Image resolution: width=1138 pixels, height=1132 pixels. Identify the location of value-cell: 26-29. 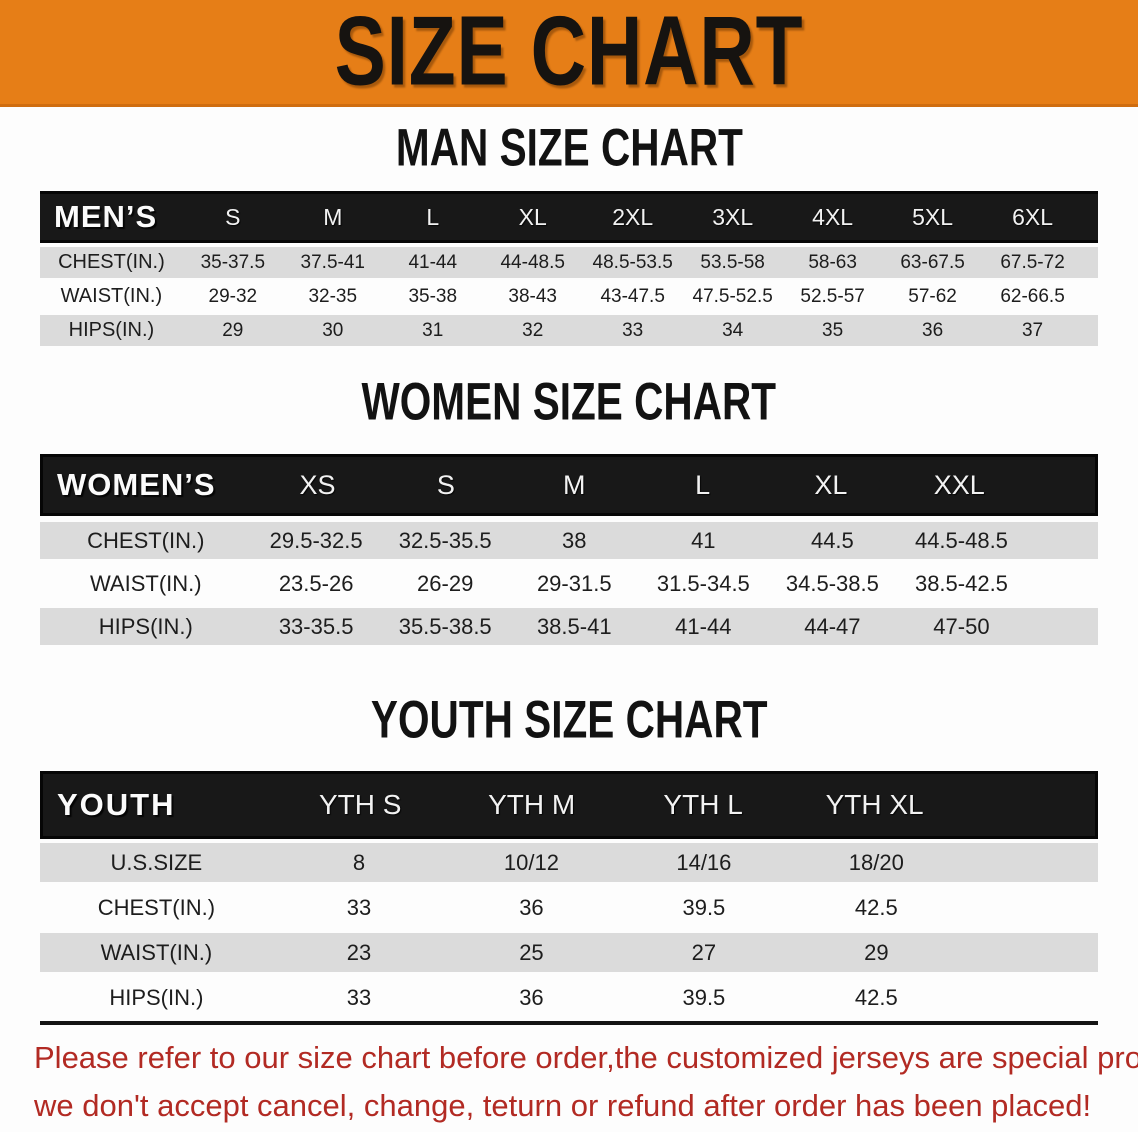
(445, 583).